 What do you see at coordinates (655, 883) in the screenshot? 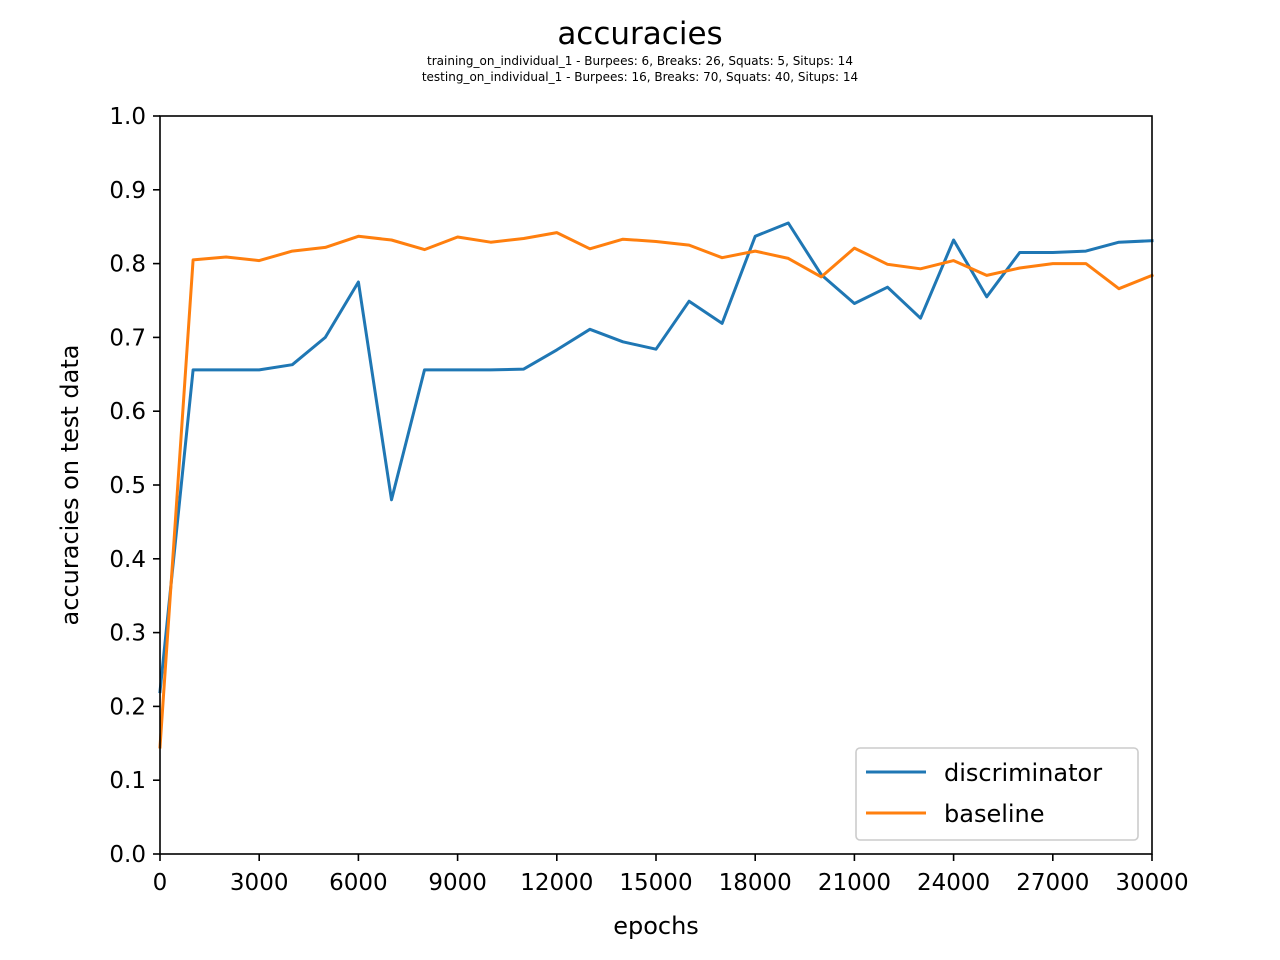
I see `x-tick-label-15000: 15000` at bounding box center [655, 883].